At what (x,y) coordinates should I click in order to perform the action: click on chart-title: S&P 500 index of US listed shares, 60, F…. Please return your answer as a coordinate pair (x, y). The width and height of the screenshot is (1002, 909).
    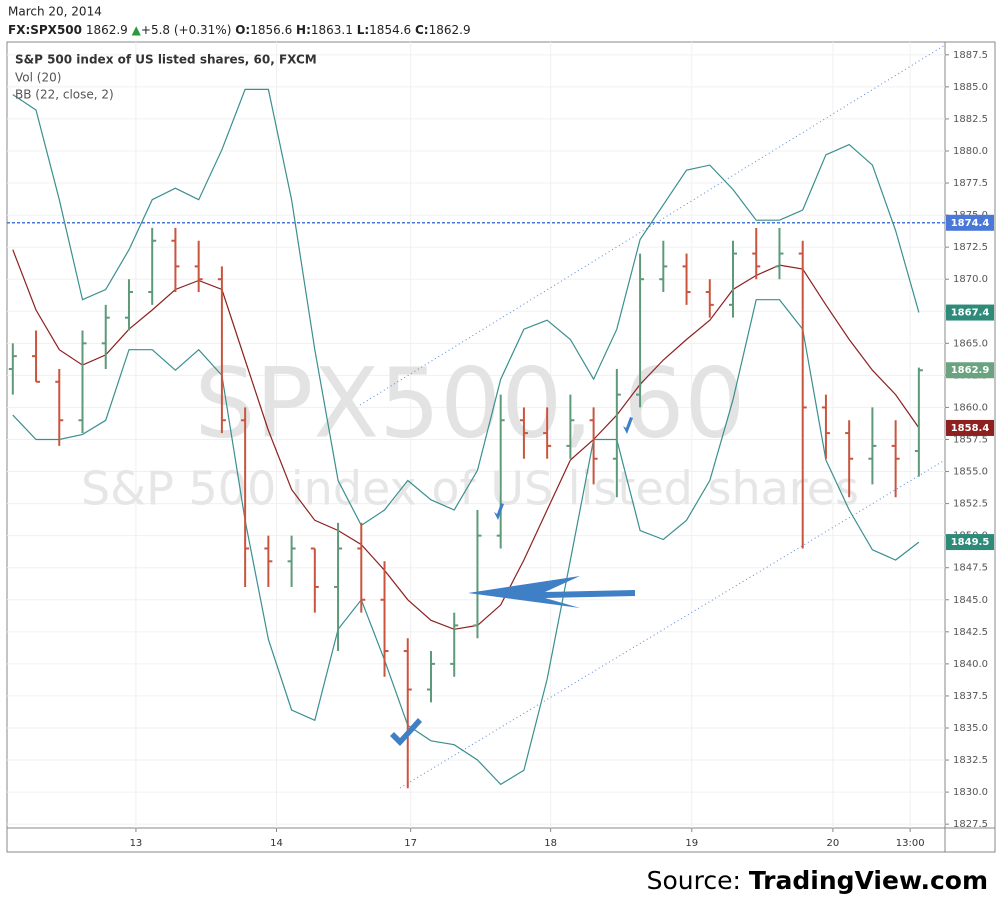
    Looking at the image, I should click on (166, 60).